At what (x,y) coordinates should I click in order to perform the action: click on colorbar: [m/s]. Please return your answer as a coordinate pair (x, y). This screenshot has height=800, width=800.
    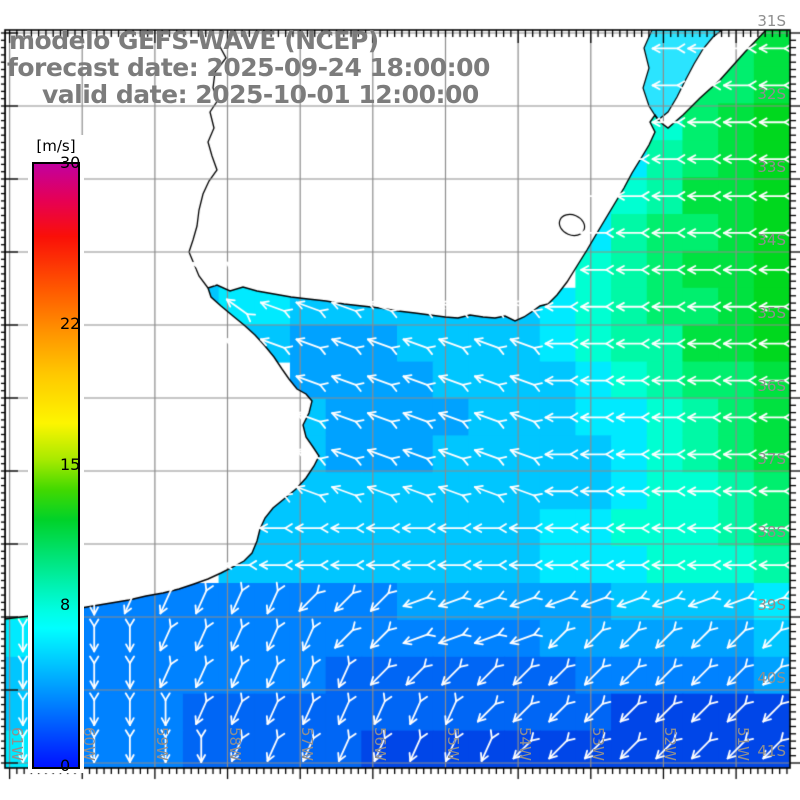
    Looking at the image, I should click on (56, 454).